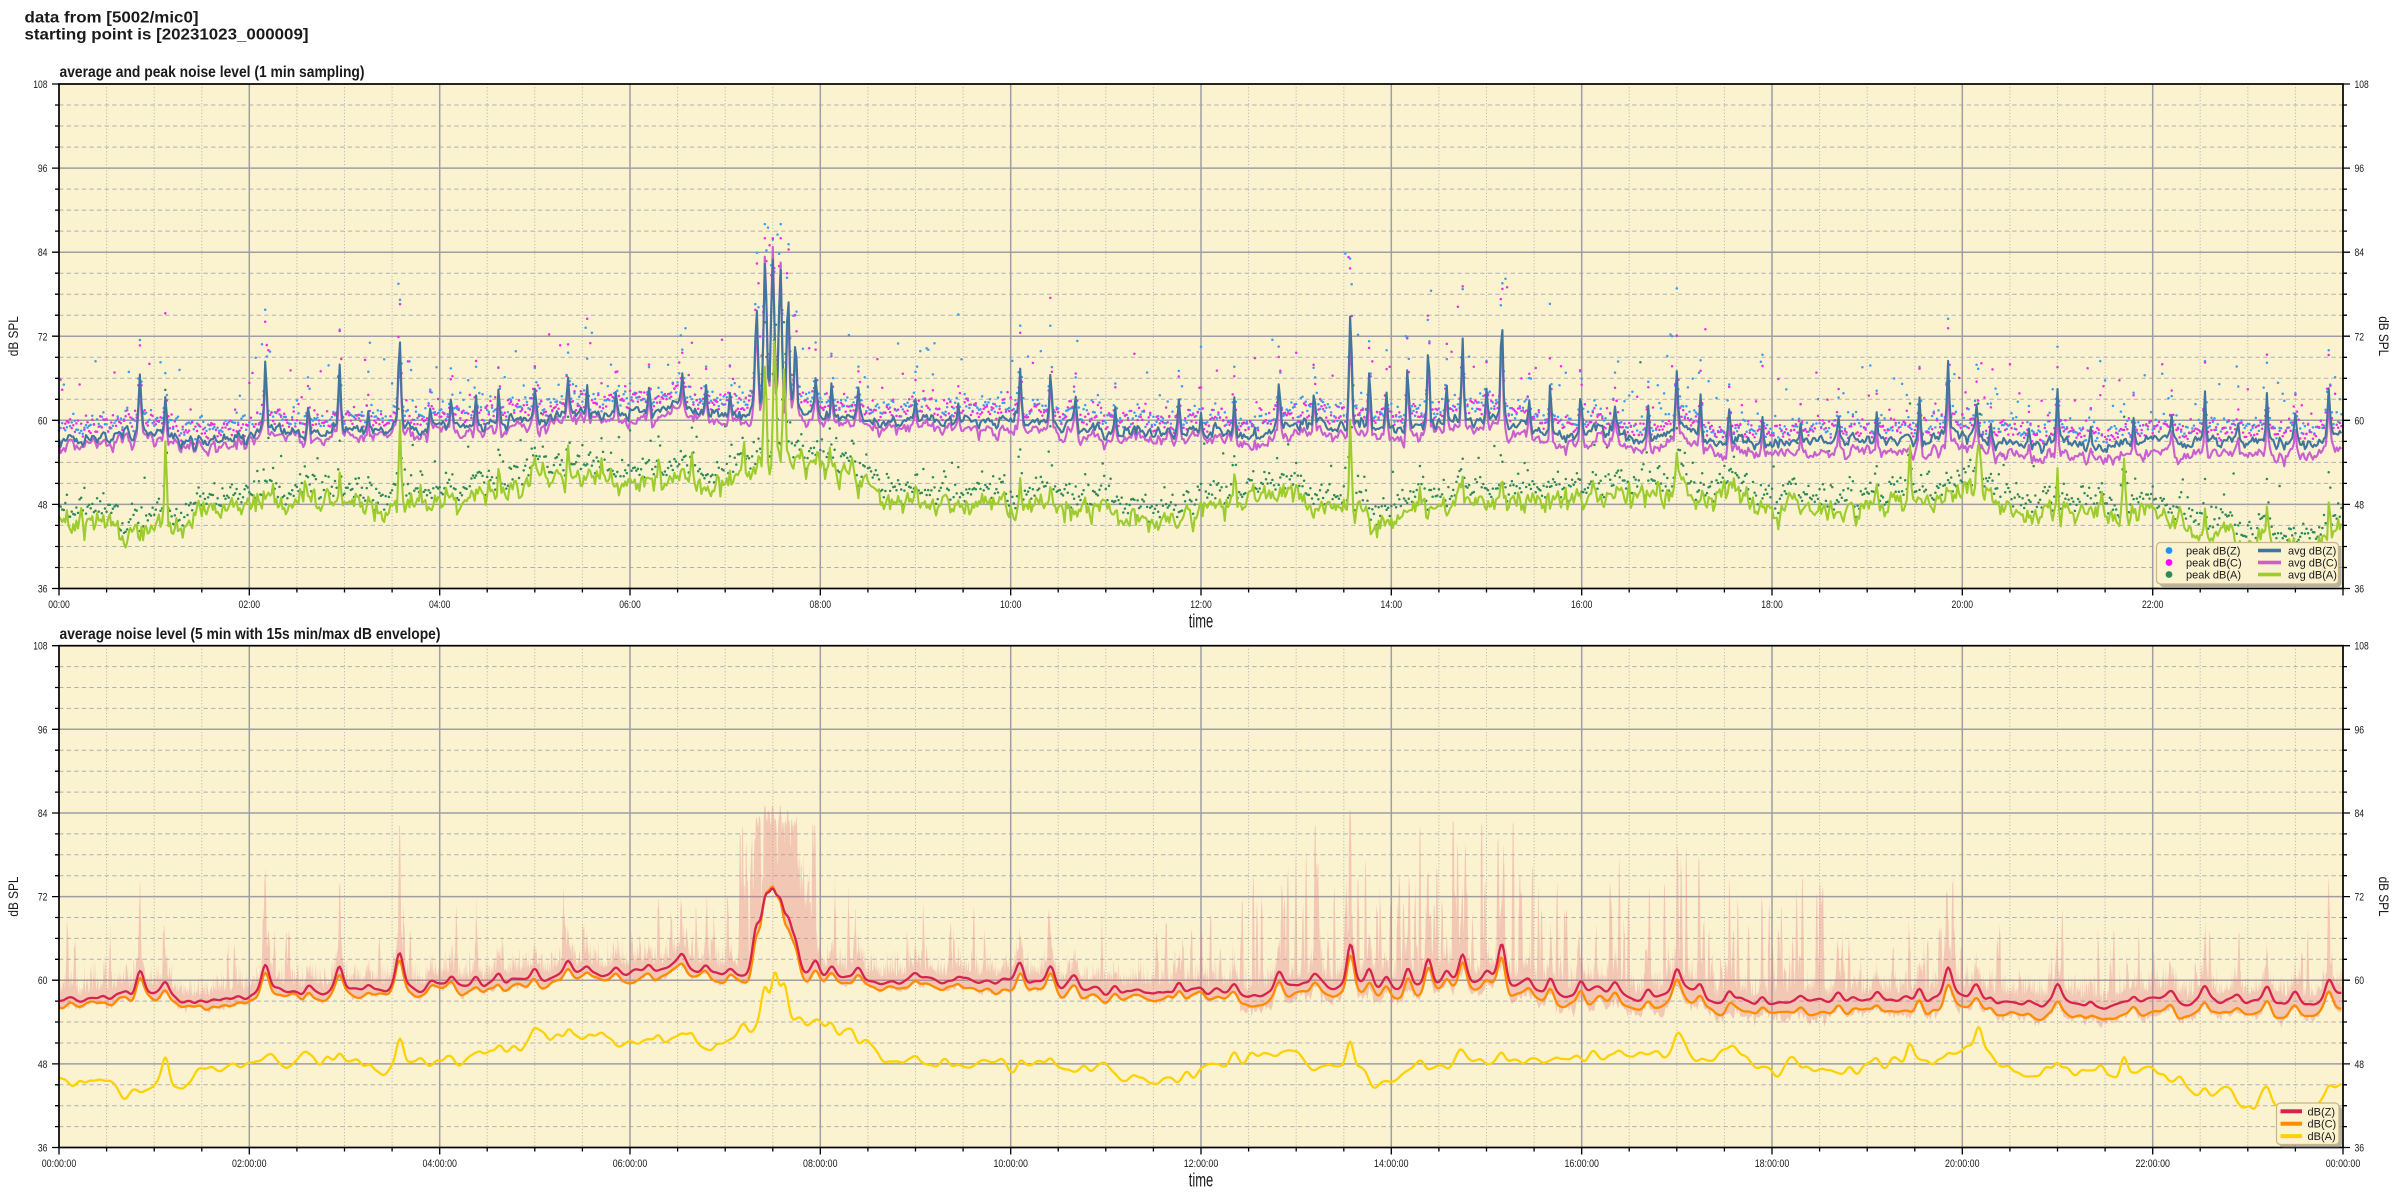 This screenshot has height=1200, width=2400. Describe the element at coordinates (820, 1164) in the screenshot. I see `svg-text: 08:00:00` at that location.